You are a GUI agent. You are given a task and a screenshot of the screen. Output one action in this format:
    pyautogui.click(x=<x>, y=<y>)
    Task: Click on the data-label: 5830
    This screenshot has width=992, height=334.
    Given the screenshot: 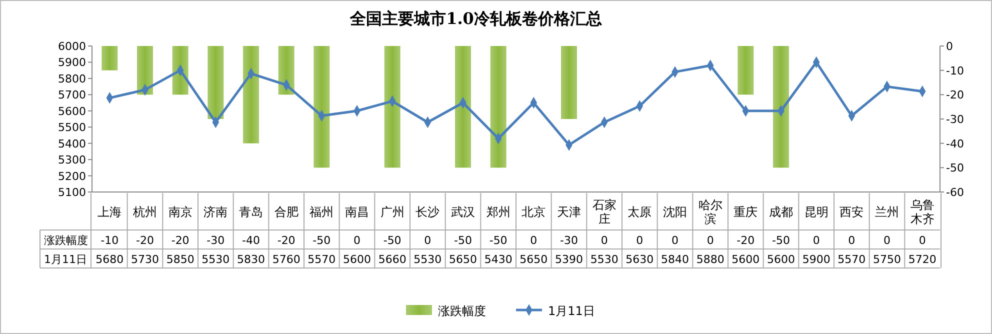 What is the action you would take?
    pyautogui.click(x=251, y=259)
    